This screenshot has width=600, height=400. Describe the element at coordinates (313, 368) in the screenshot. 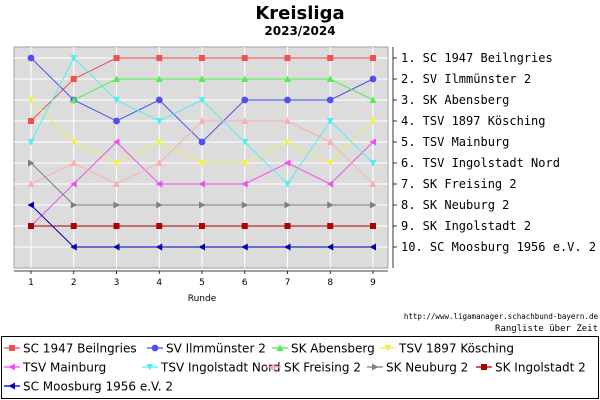

I see `legend-item: SK Freising 2` at that location.